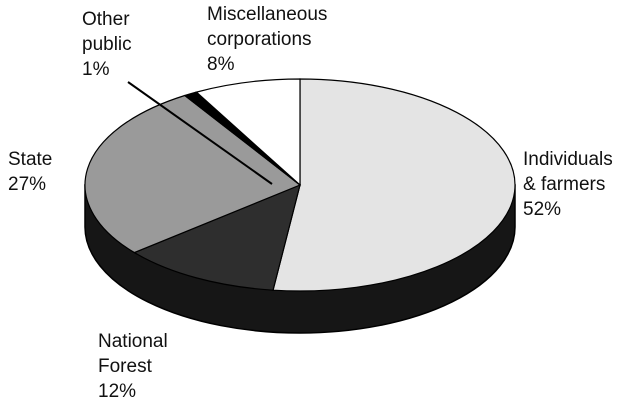 The width and height of the screenshot is (635, 409). I want to click on slice-label: State, so click(30, 159).